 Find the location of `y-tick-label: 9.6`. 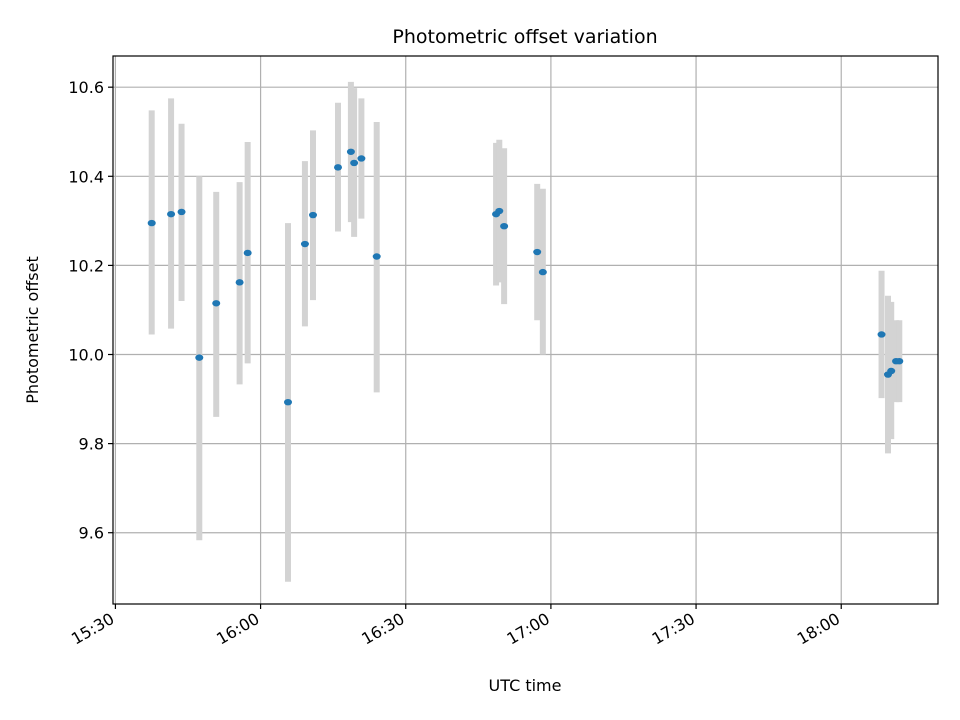

y-tick-label: 9.6 is located at coordinates (91, 533).